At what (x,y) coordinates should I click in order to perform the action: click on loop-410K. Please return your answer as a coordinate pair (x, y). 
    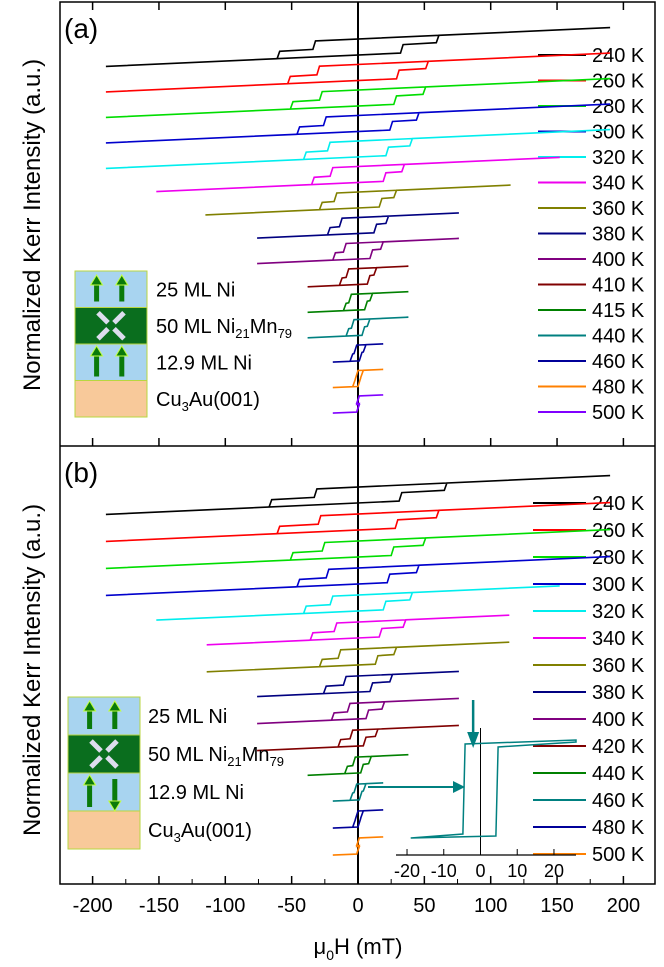
    Looking at the image, I should click on (358, 276).